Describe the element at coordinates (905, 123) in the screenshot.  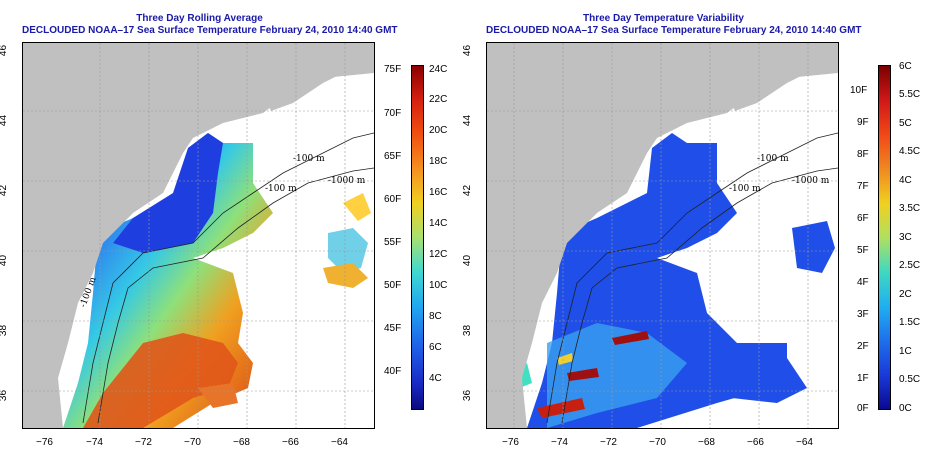
I see `cbar-label: 5C` at that location.